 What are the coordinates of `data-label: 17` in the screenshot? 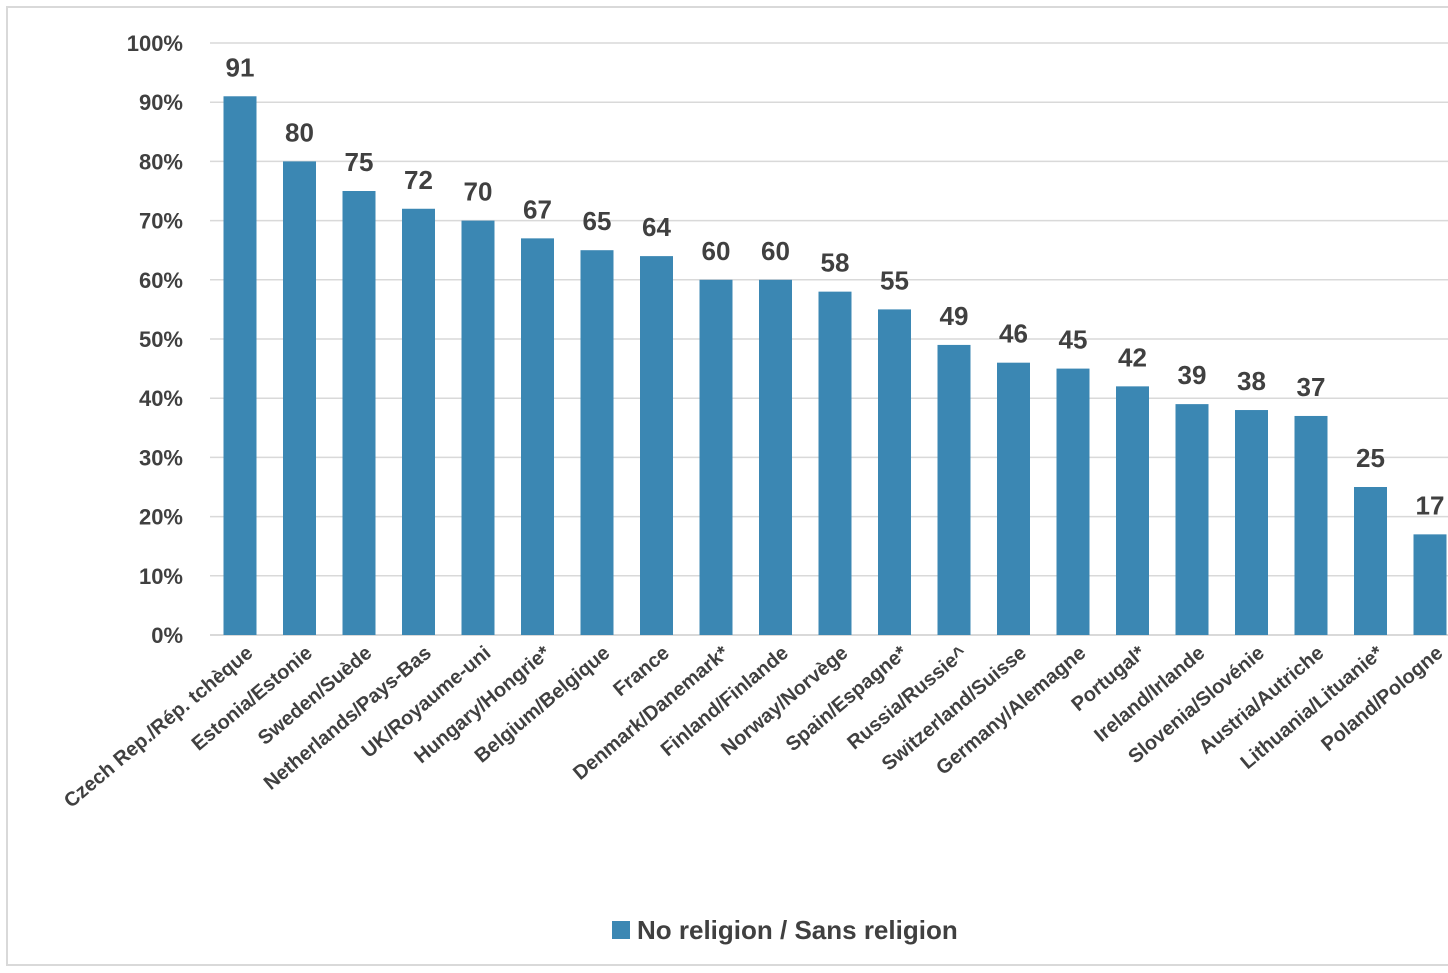 It's located at (1430, 505).